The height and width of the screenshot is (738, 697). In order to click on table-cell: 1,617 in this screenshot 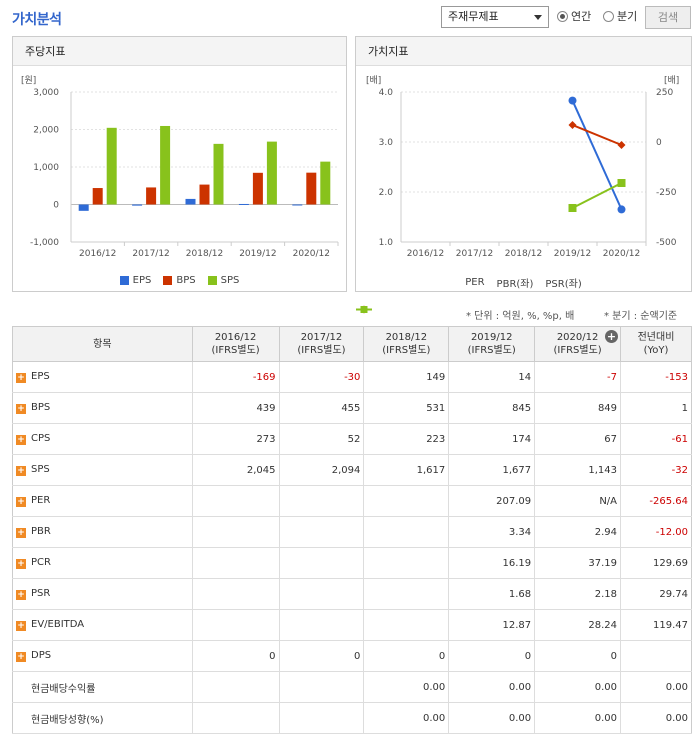, I will do `click(406, 470)`.